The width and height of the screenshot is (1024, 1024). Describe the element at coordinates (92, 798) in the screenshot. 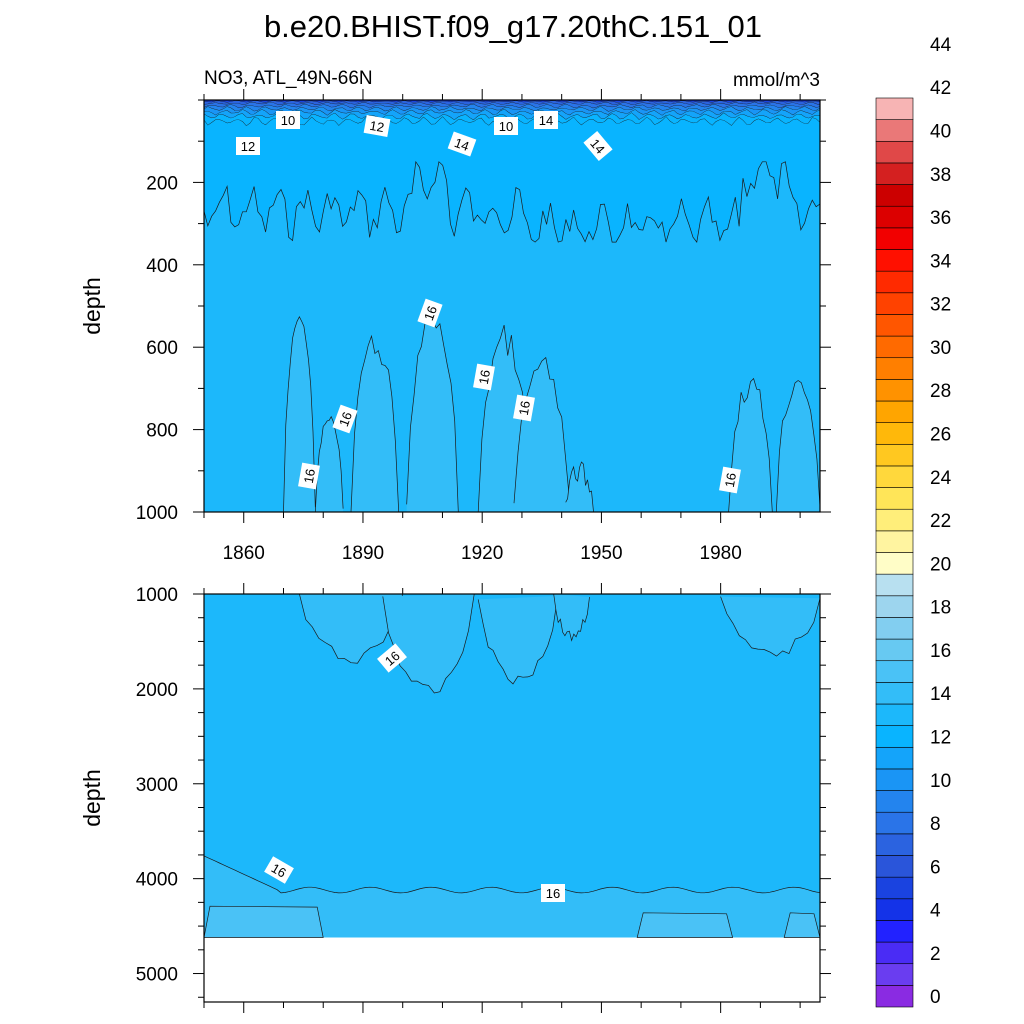

I see `lower-ylabel: depth` at that location.